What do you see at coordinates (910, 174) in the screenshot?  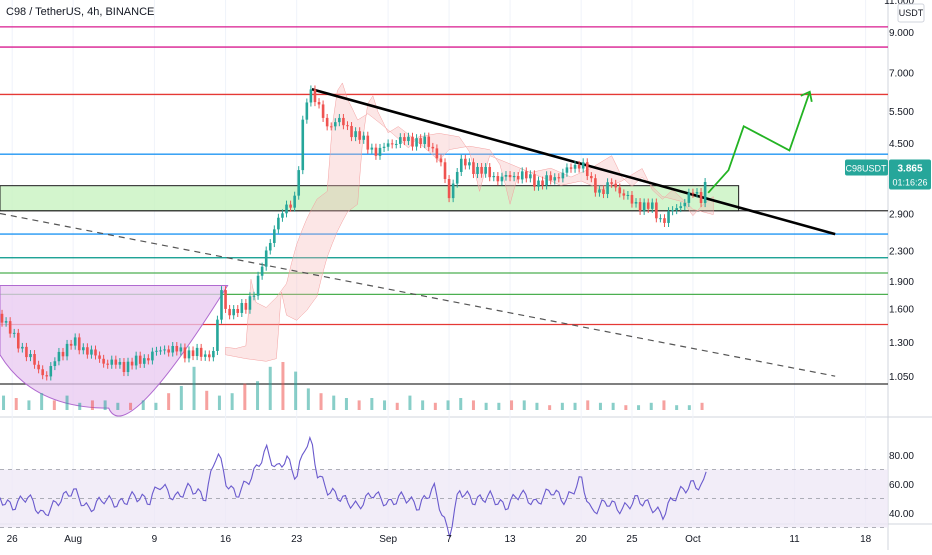 I see `current-price-badge` at bounding box center [910, 174].